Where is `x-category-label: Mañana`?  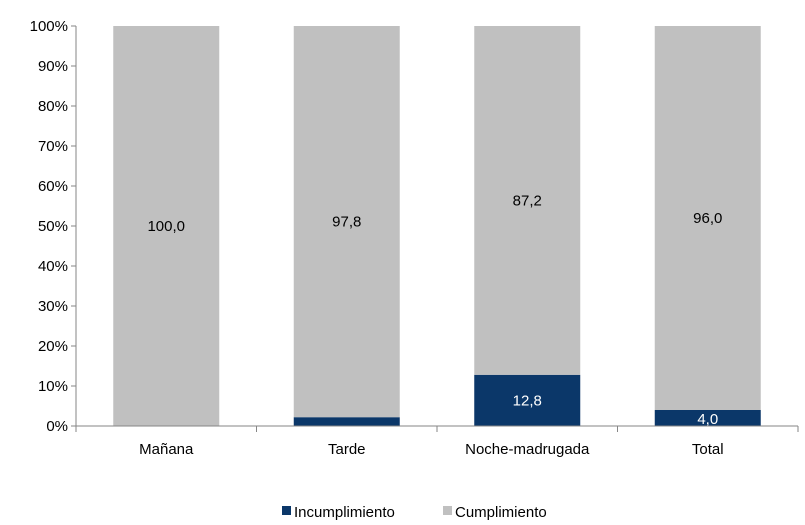
x-category-label: Mañana is located at coordinates (166, 449).